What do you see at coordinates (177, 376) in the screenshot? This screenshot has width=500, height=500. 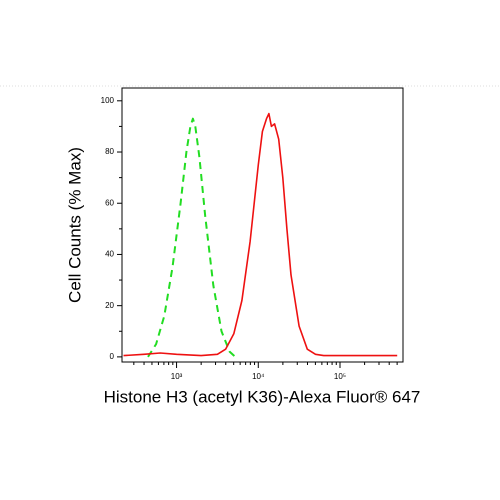 I see `x-tick-label: 10³` at bounding box center [177, 376].